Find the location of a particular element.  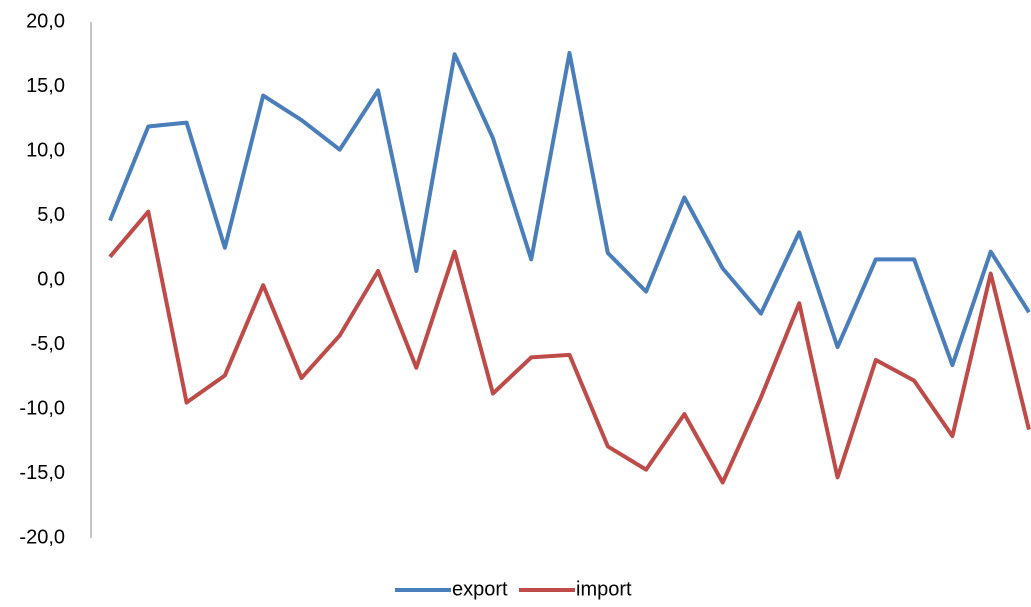

y-tick-label: 15,0 is located at coordinates (45, 86).